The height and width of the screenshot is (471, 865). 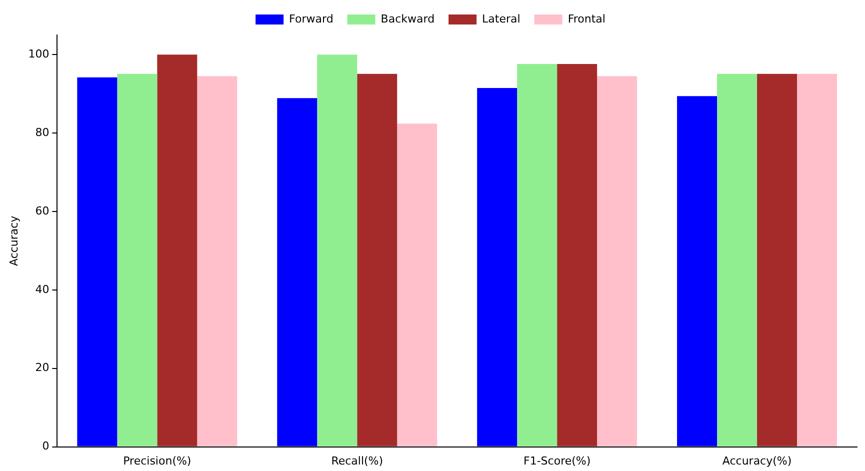 What do you see at coordinates (407, 19) in the screenshot?
I see `legend-label: Backward` at bounding box center [407, 19].